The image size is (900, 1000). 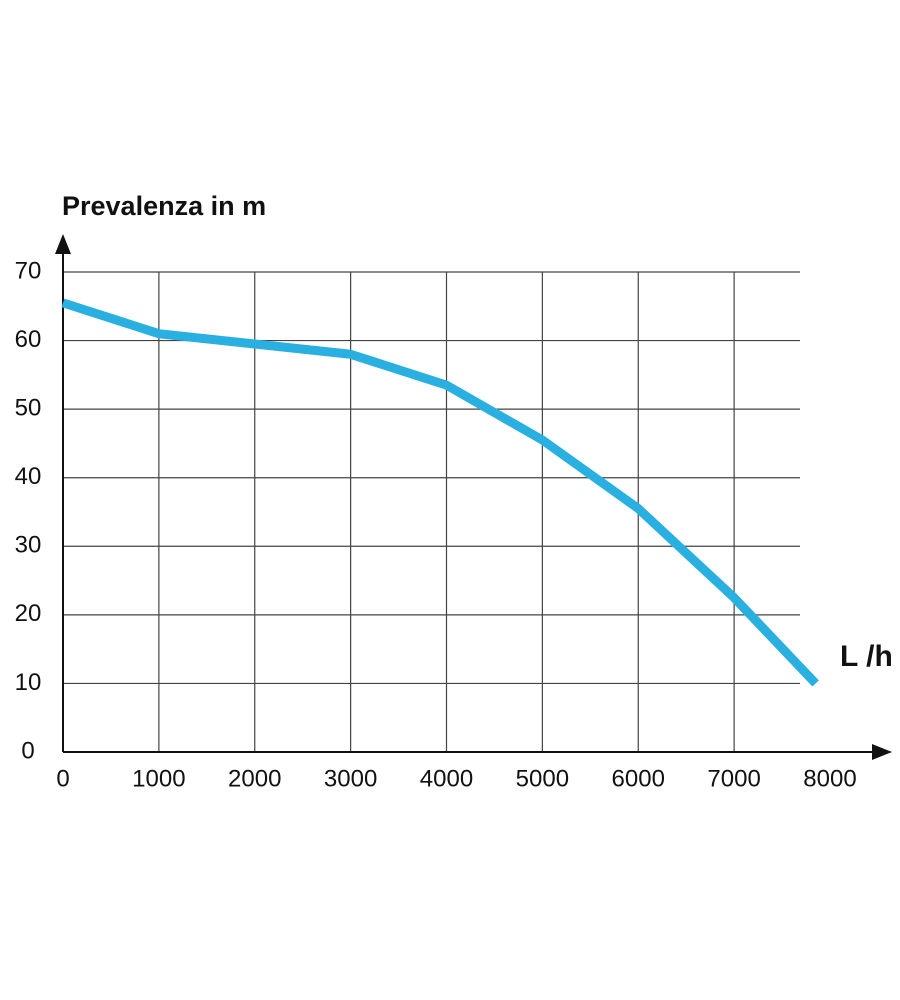 I want to click on y-tick-label: 30, so click(x=28, y=545).